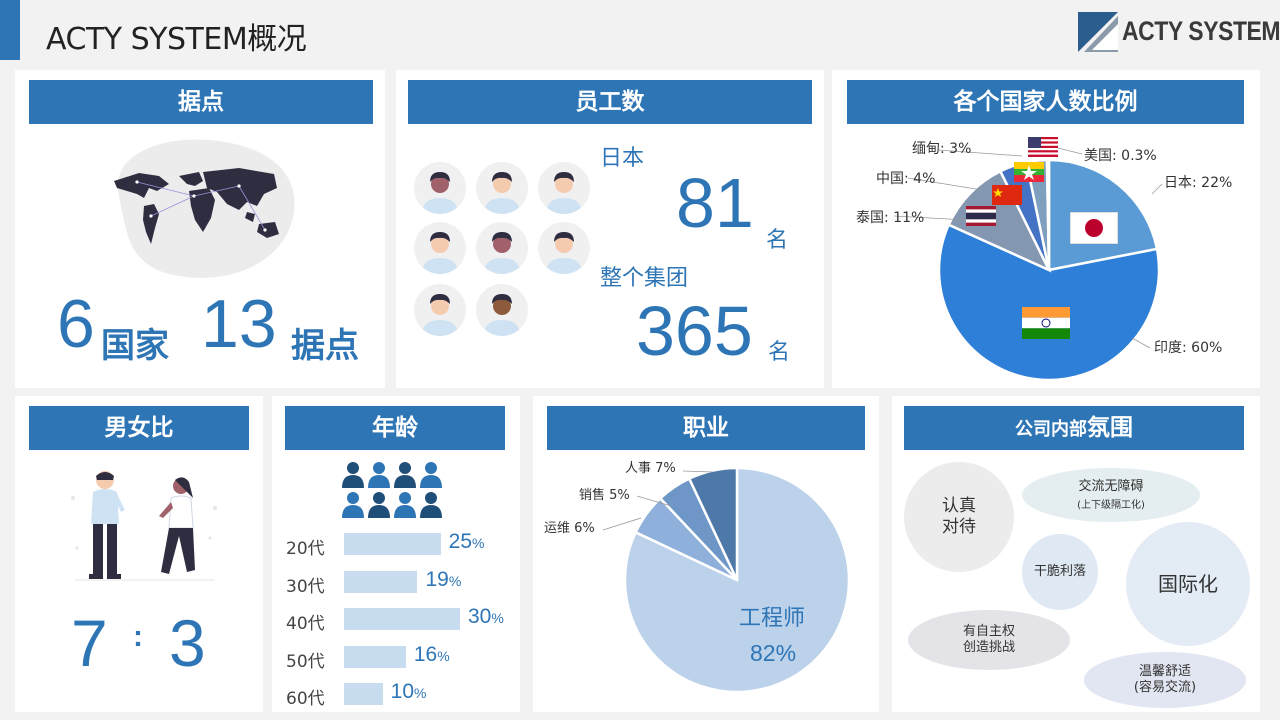 Image resolution: width=1280 pixels, height=720 pixels. What do you see at coordinates (650, 468) in the screenshot?
I see `job-label-hr: 人事 7%` at bounding box center [650, 468].